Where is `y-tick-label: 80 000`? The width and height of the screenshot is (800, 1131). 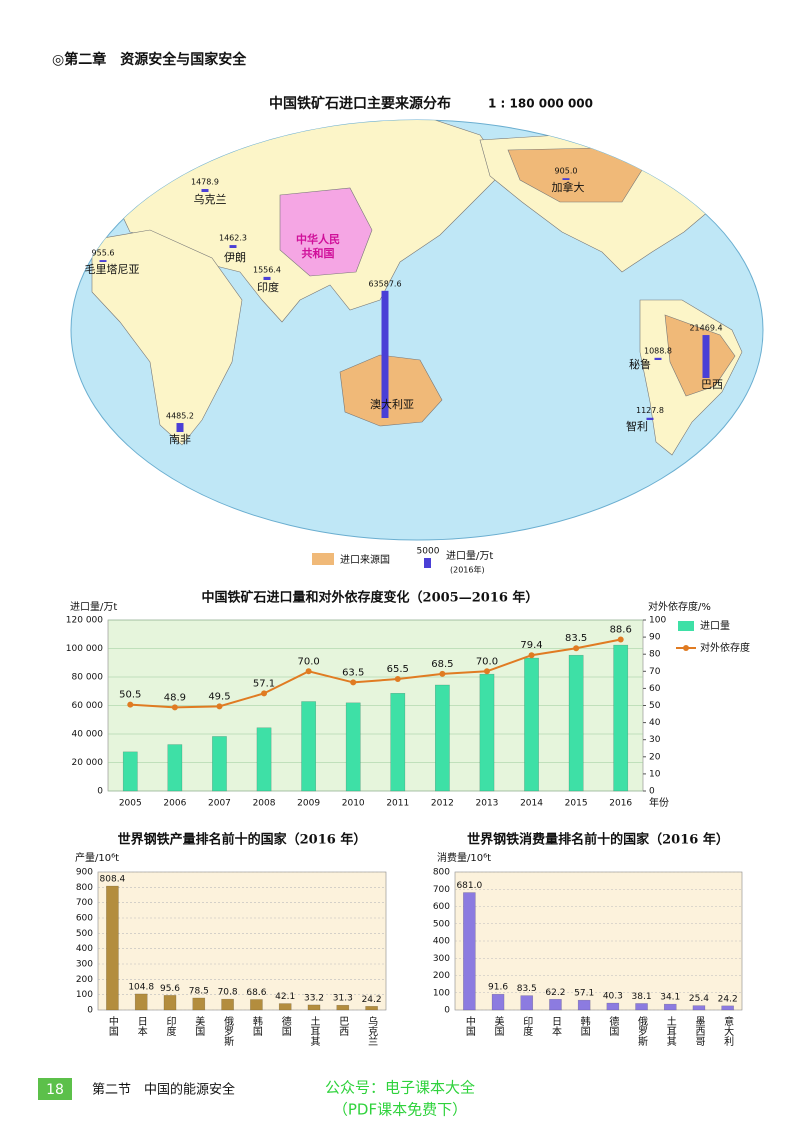 y-tick-label: 80 000 is located at coordinates (88, 678).